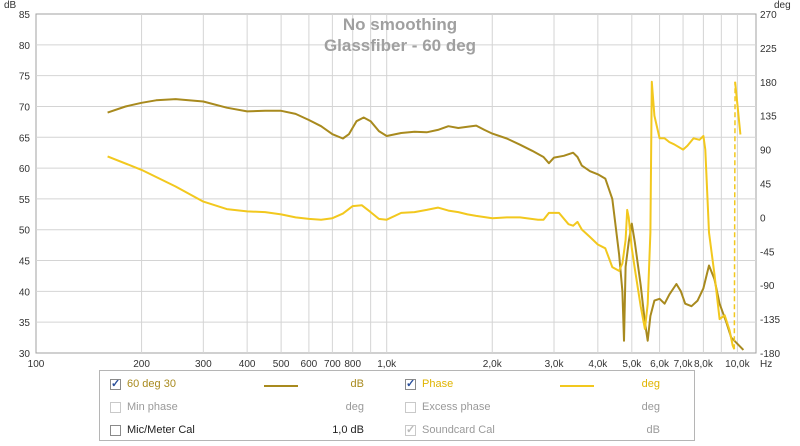 The height and width of the screenshot is (446, 800). I want to click on left-tick-label: 45, so click(25, 262).